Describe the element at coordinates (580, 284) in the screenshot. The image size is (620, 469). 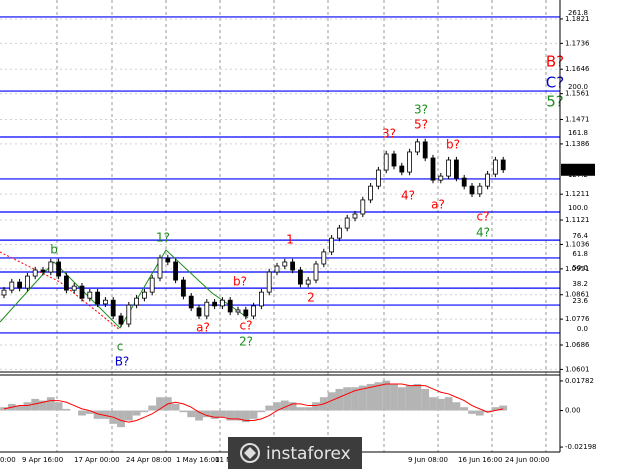
I see `fib-label: 38.2` at that location.